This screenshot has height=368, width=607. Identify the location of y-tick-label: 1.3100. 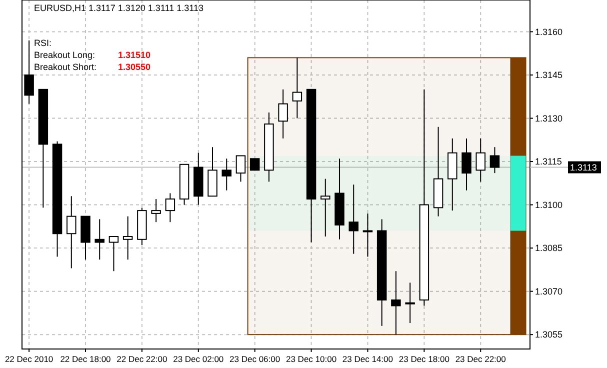
(549, 205).